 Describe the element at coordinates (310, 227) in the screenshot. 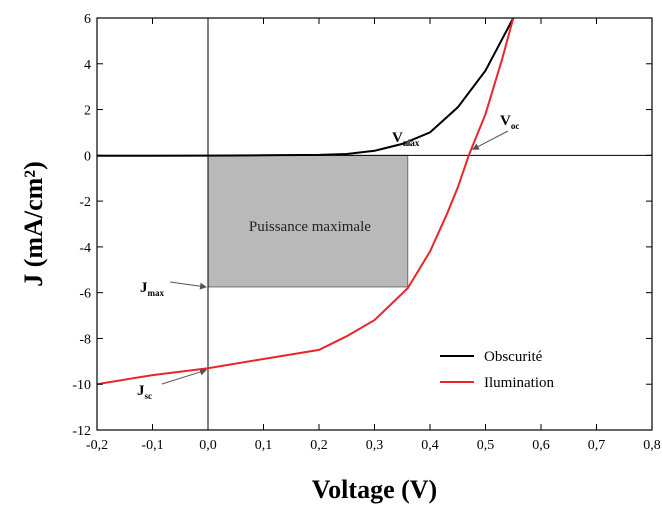

I see `max-power-label: Puissance maximale` at that location.